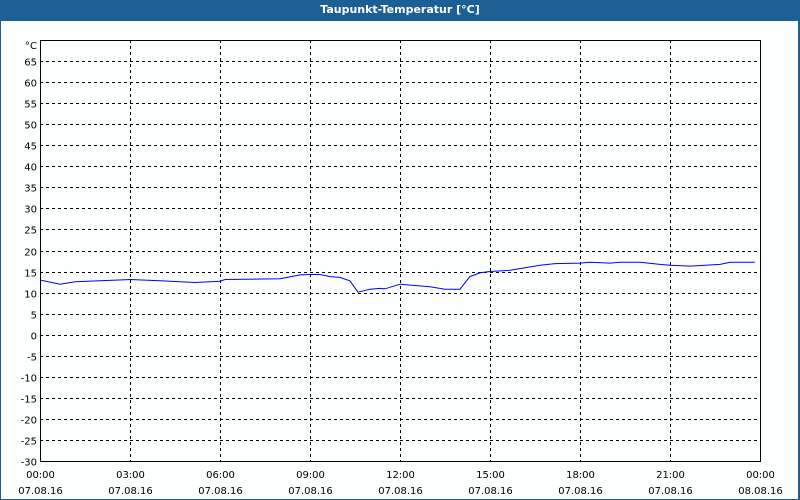  What do you see at coordinates (30, 105) in the screenshot?
I see `y-tick-label: 55` at bounding box center [30, 105].